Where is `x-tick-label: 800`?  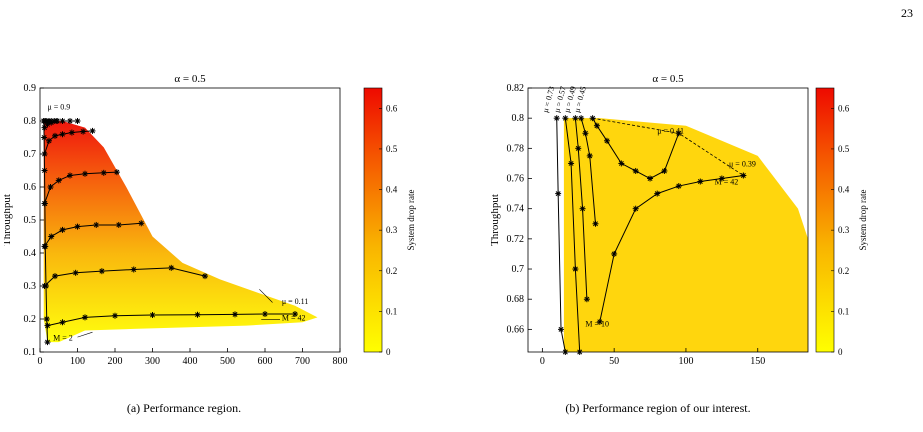
x-tick-label: 800 is located at coordinates (340, 361).